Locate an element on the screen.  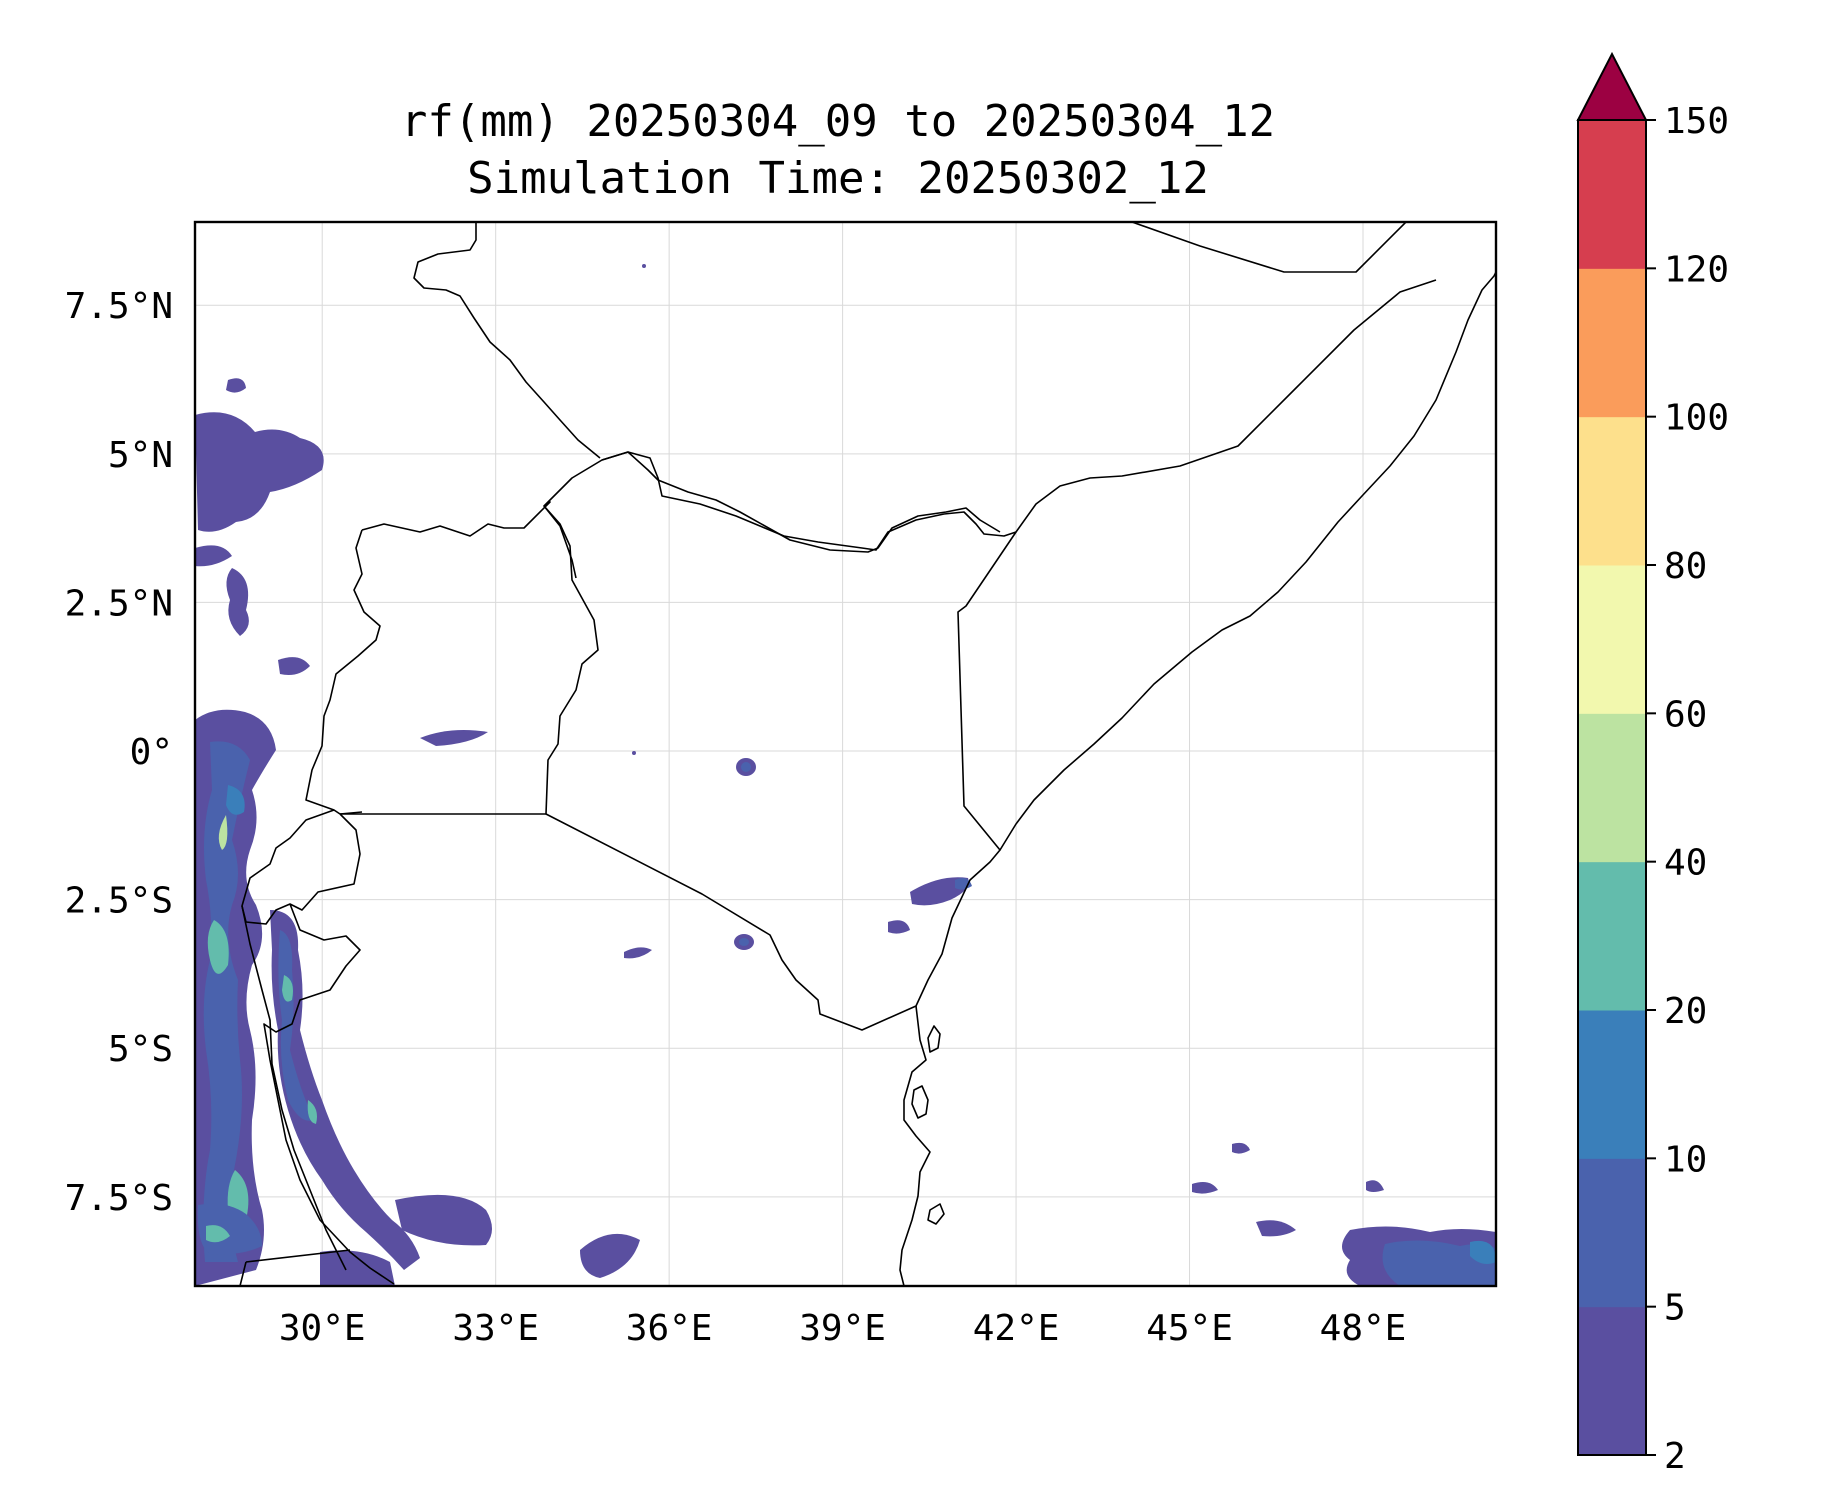
rain-area-tanganyika is located at coordinates (455, 1098).